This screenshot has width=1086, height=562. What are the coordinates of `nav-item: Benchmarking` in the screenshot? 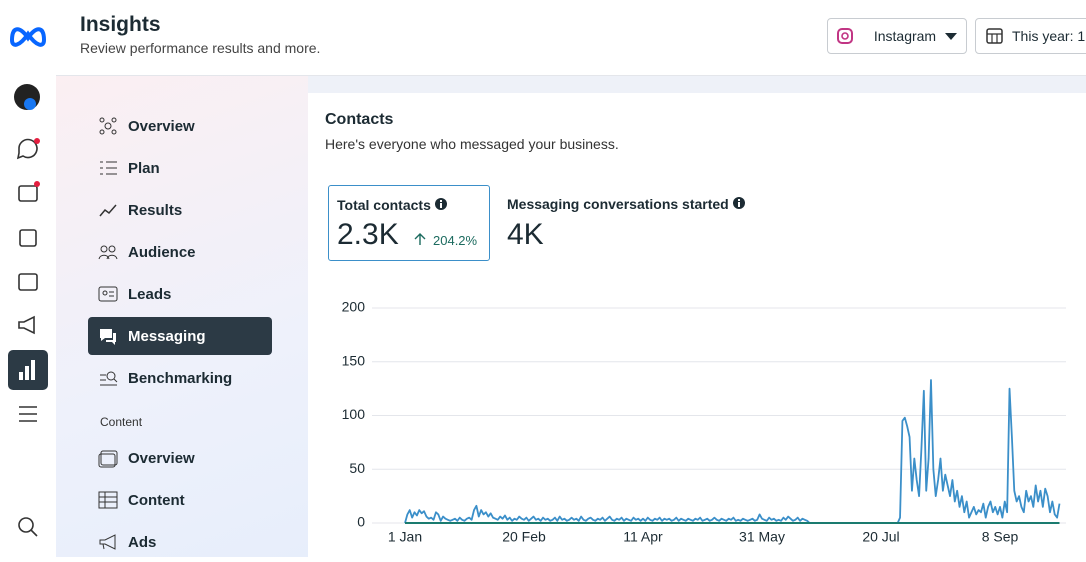 It's located at (180, 378).